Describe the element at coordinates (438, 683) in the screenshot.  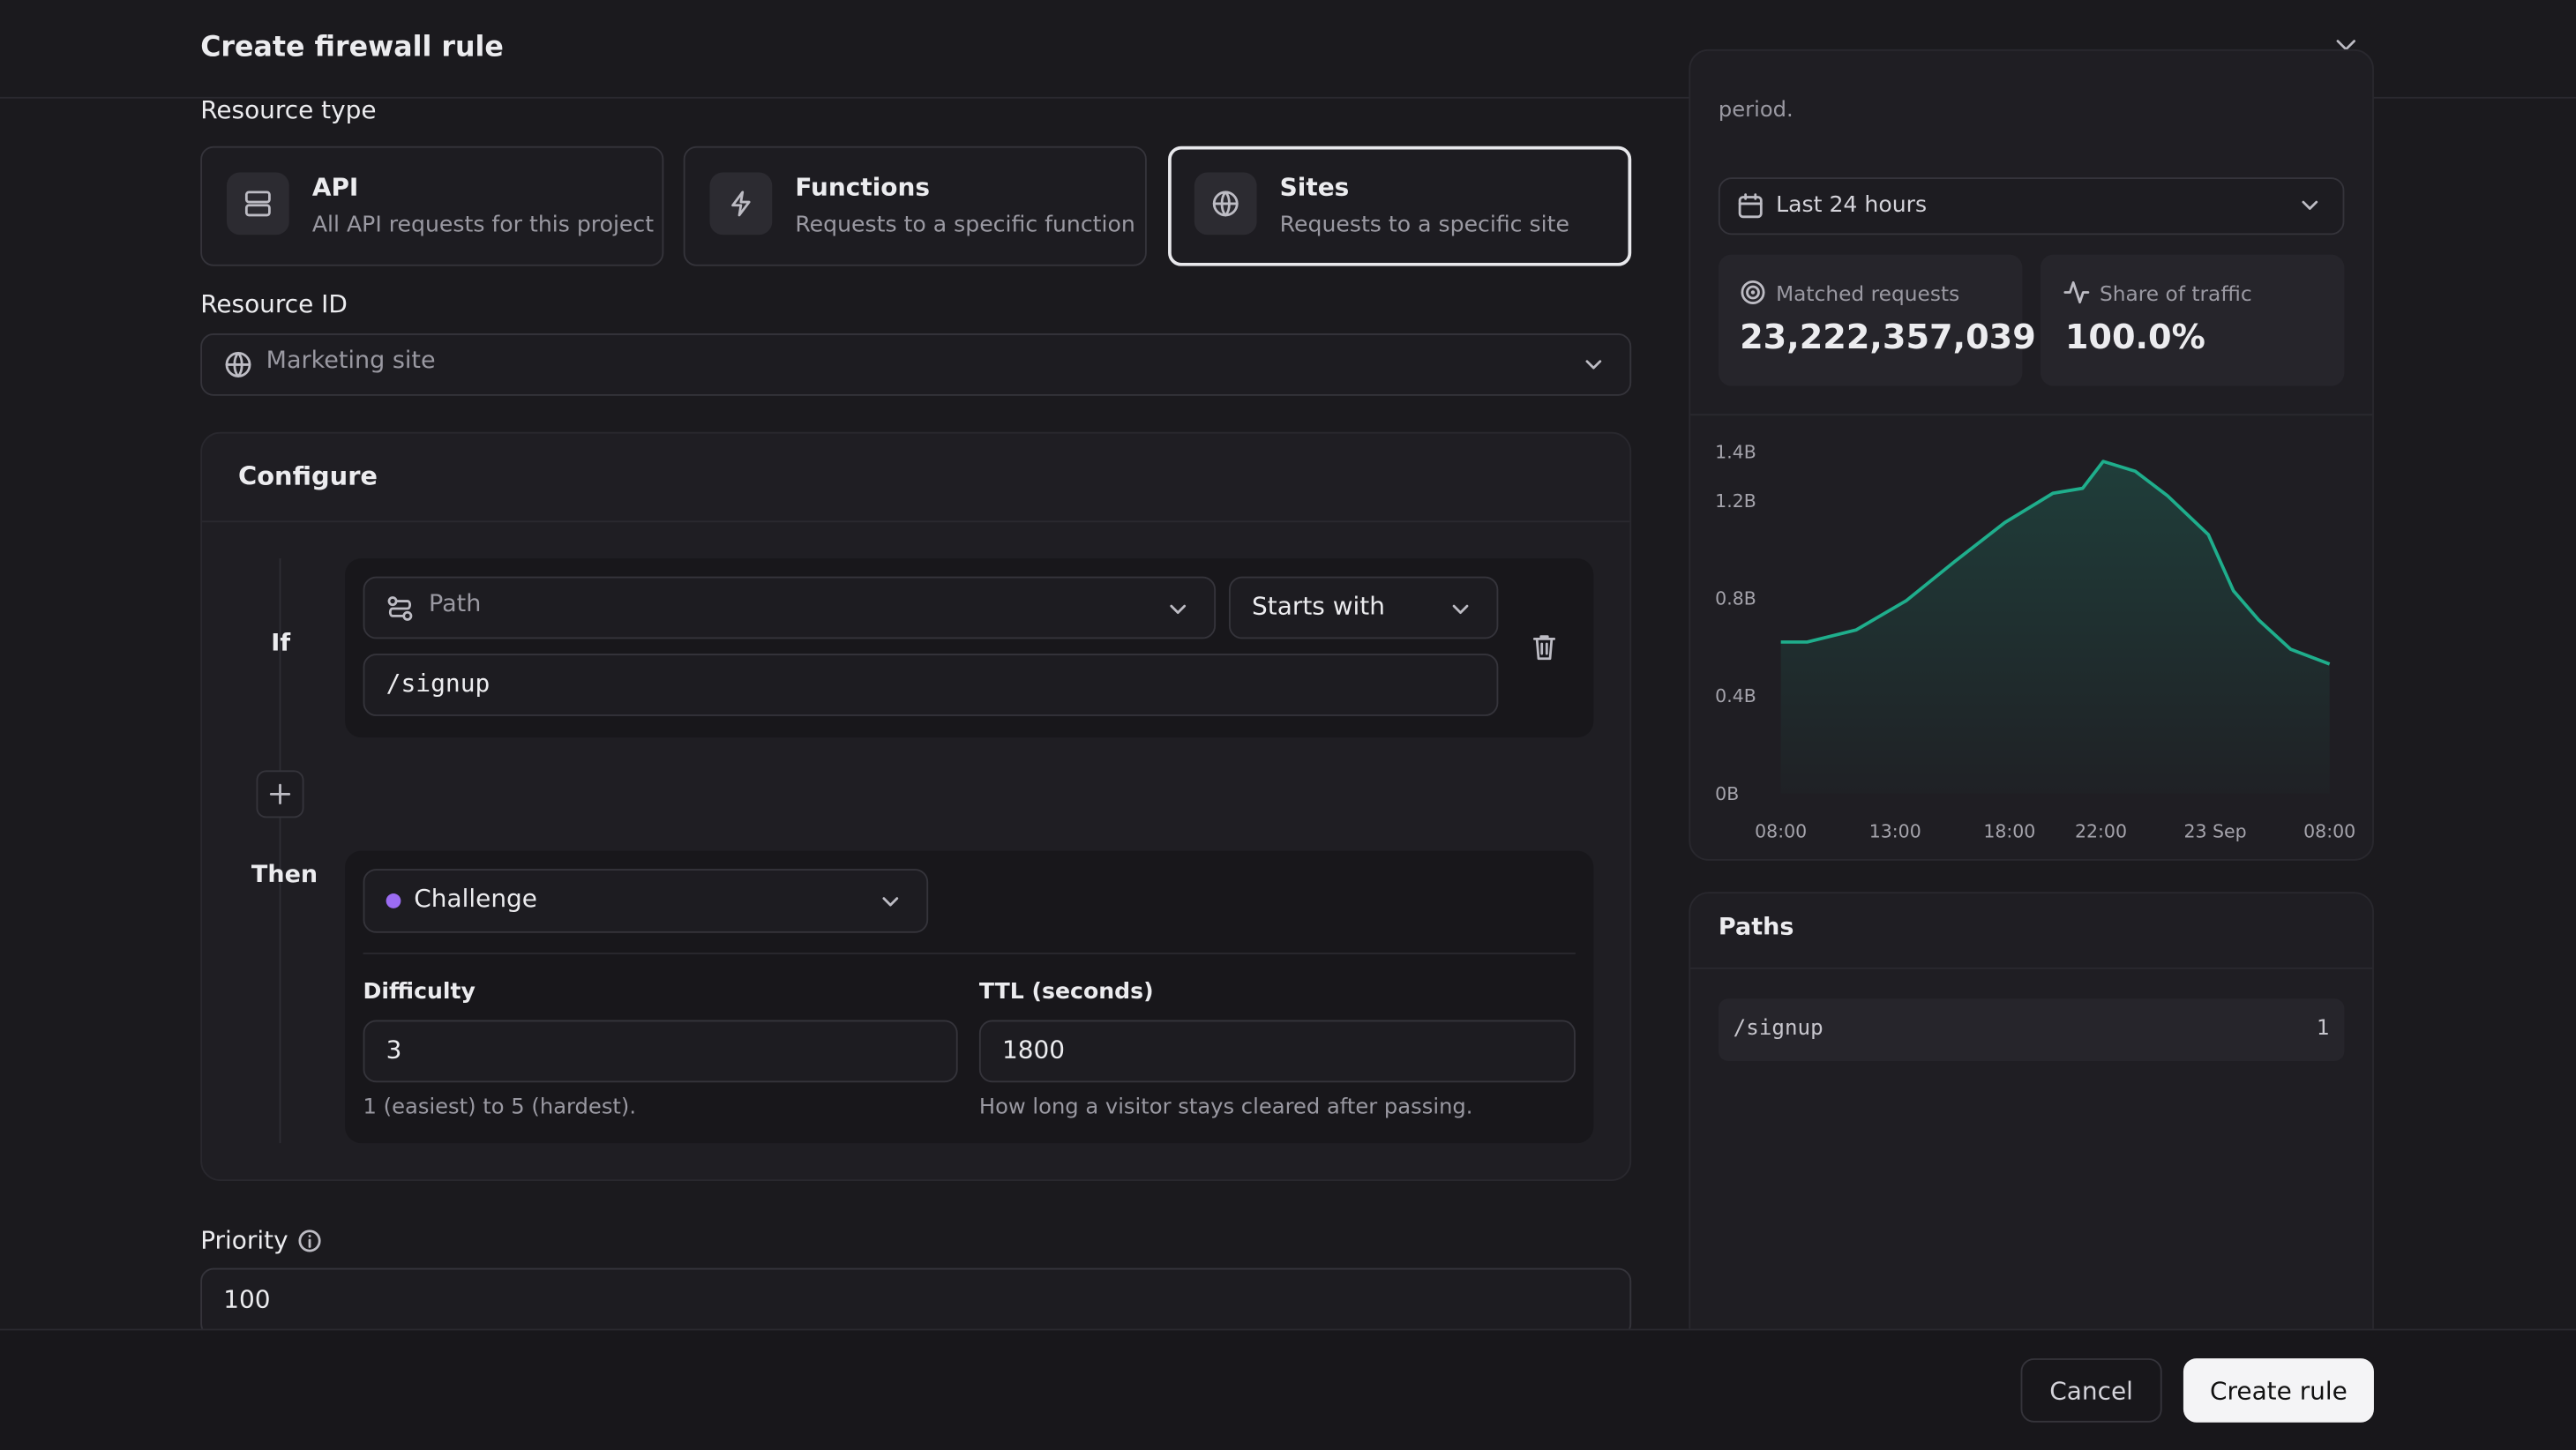
I see `input-value: /signup` at that location.